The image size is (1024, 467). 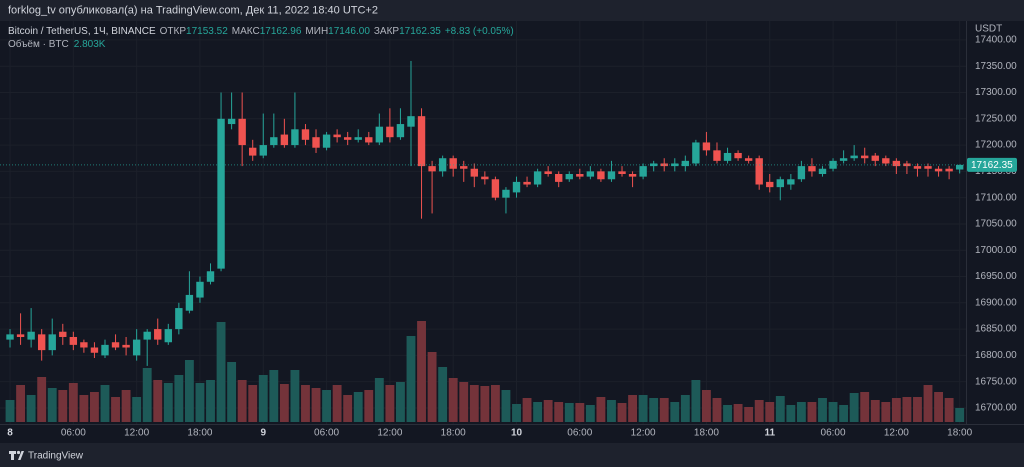 What do you see at coordinates (996, 381) in the screenshot?
I see `y-tick-label: 16750.00` at bounding box center [996, 381].